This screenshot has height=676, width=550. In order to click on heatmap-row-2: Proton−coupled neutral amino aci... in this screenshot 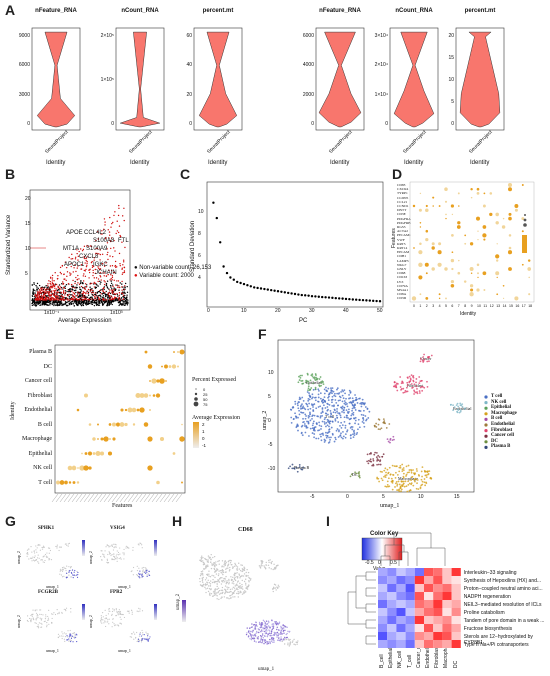, I will do `click(503, 588)`.